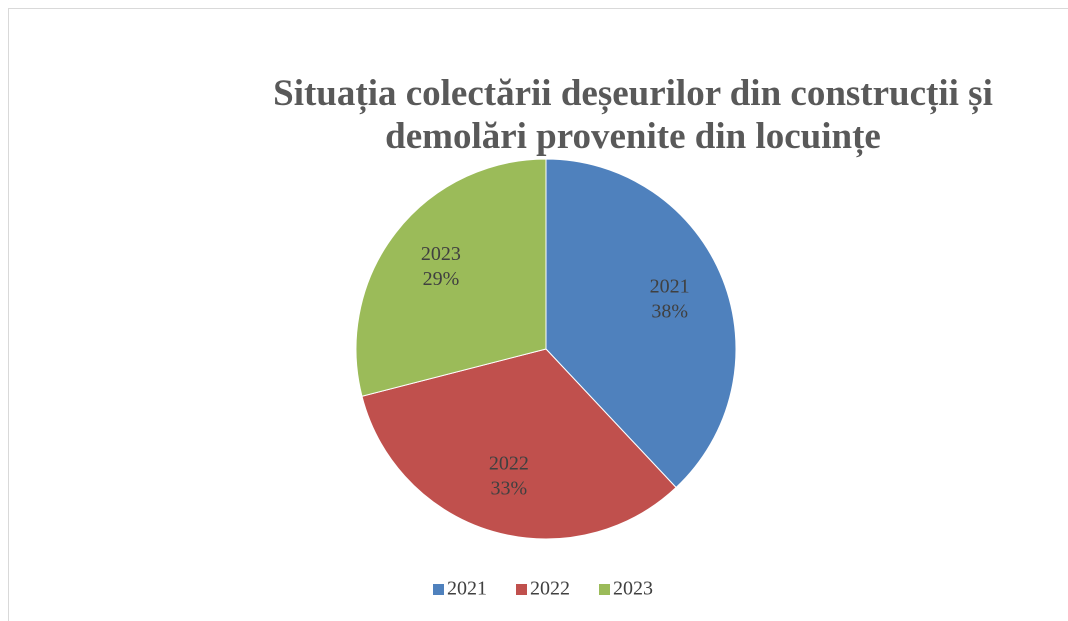  I want to click on slice-category-label: 2022, so click(509, 463).